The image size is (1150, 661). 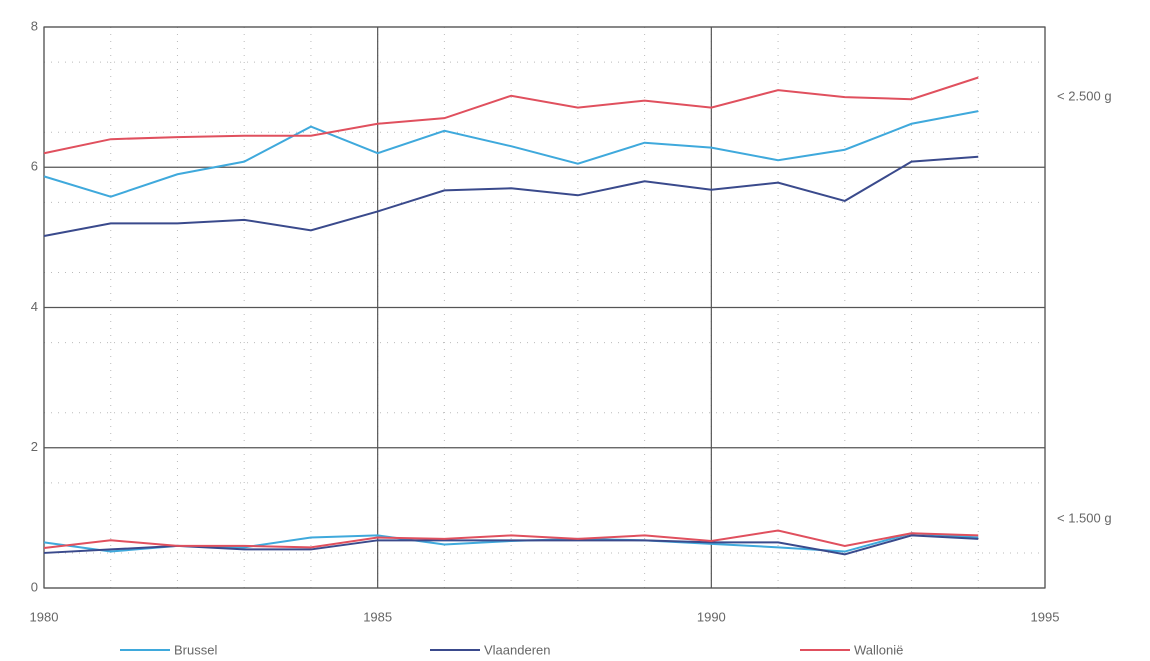 I want to click on y-tick-label: 8, so click(x=34, y=25).